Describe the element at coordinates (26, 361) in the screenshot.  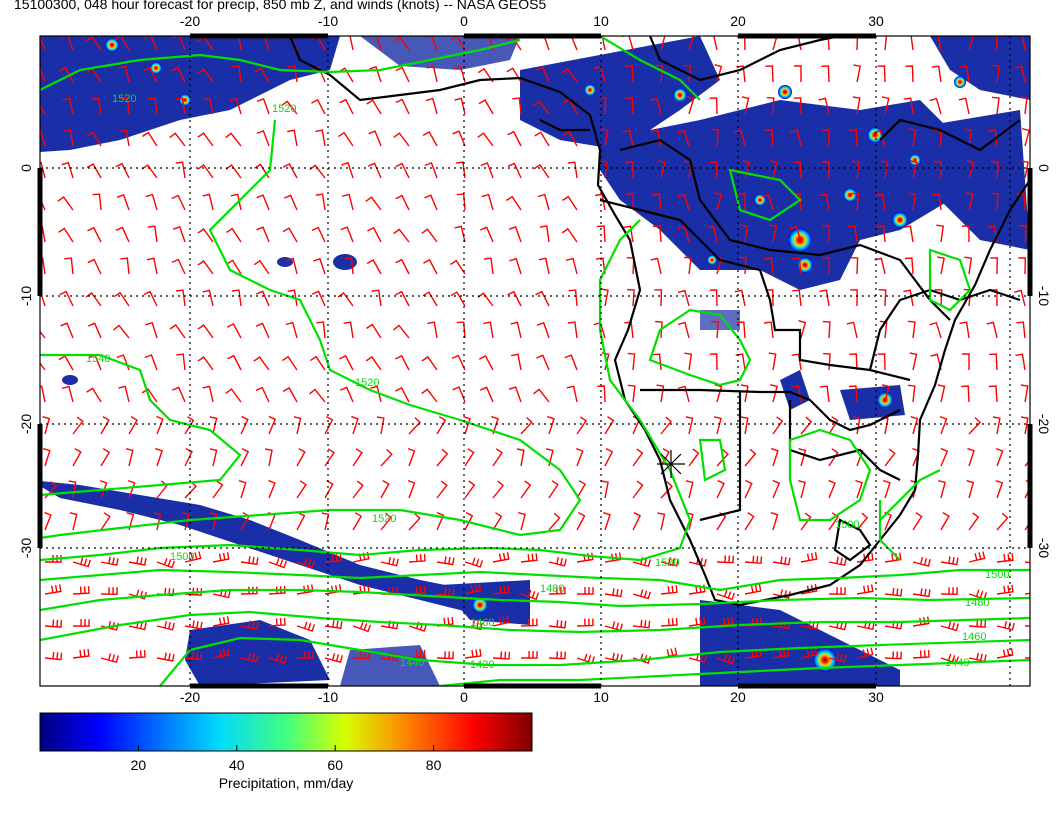
I see `lat-ticks-left: 0 -10 -20 -30` at that location.